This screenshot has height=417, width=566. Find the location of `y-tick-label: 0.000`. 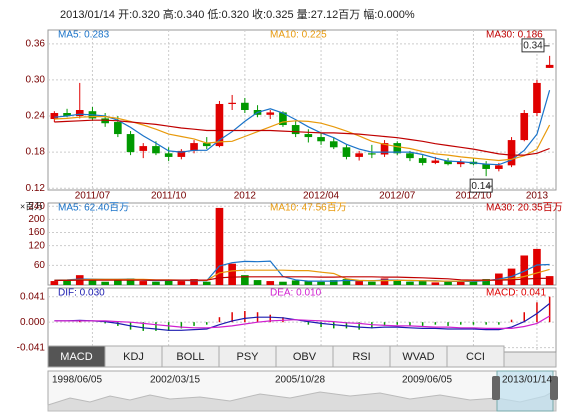

y-tick-label: 0.000 is located at coordinates (32, 322).